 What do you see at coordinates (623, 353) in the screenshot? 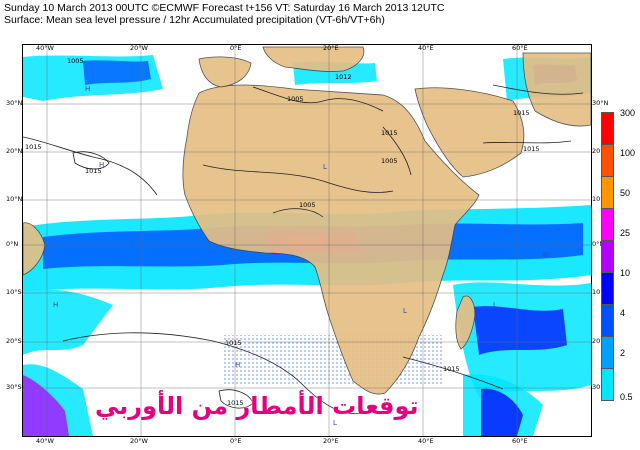
I see `legend-label: 2` at bounding box center [623, 353].